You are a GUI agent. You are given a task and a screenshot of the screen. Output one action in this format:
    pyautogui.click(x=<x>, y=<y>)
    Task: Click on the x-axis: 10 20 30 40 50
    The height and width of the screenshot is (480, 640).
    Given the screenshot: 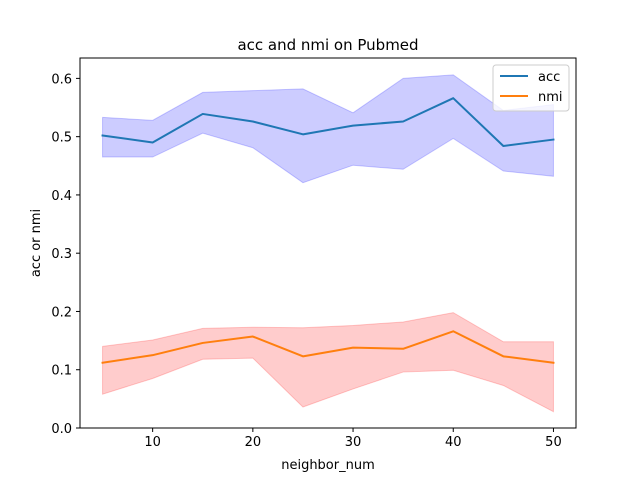 What is the action you would take?
    pyautogui.click(x=353, y=439)
    